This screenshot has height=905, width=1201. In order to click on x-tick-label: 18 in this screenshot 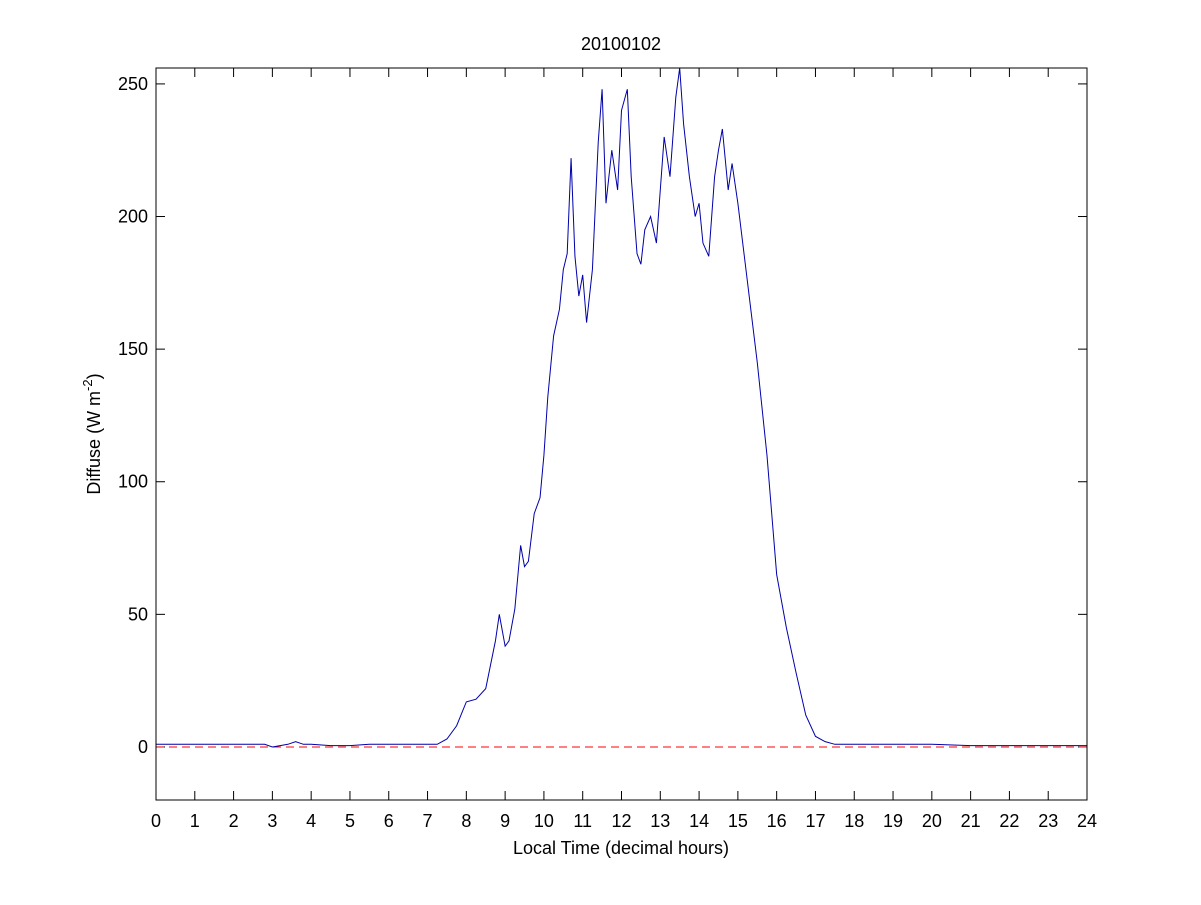, I will do `click(854, 821)`.